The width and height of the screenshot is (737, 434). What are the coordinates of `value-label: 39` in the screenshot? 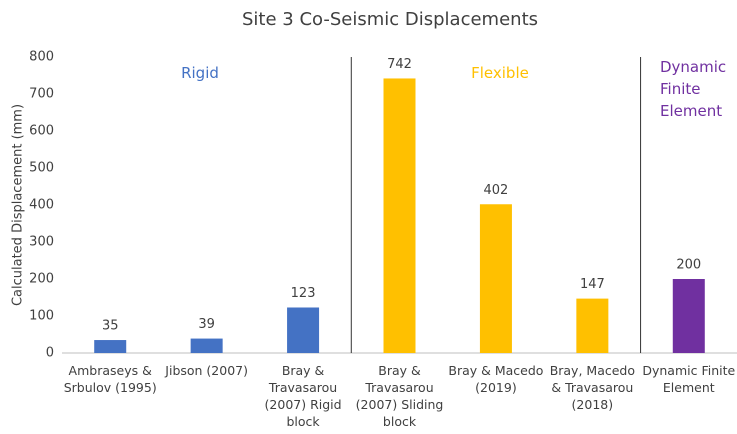 It's located at (206, 324).